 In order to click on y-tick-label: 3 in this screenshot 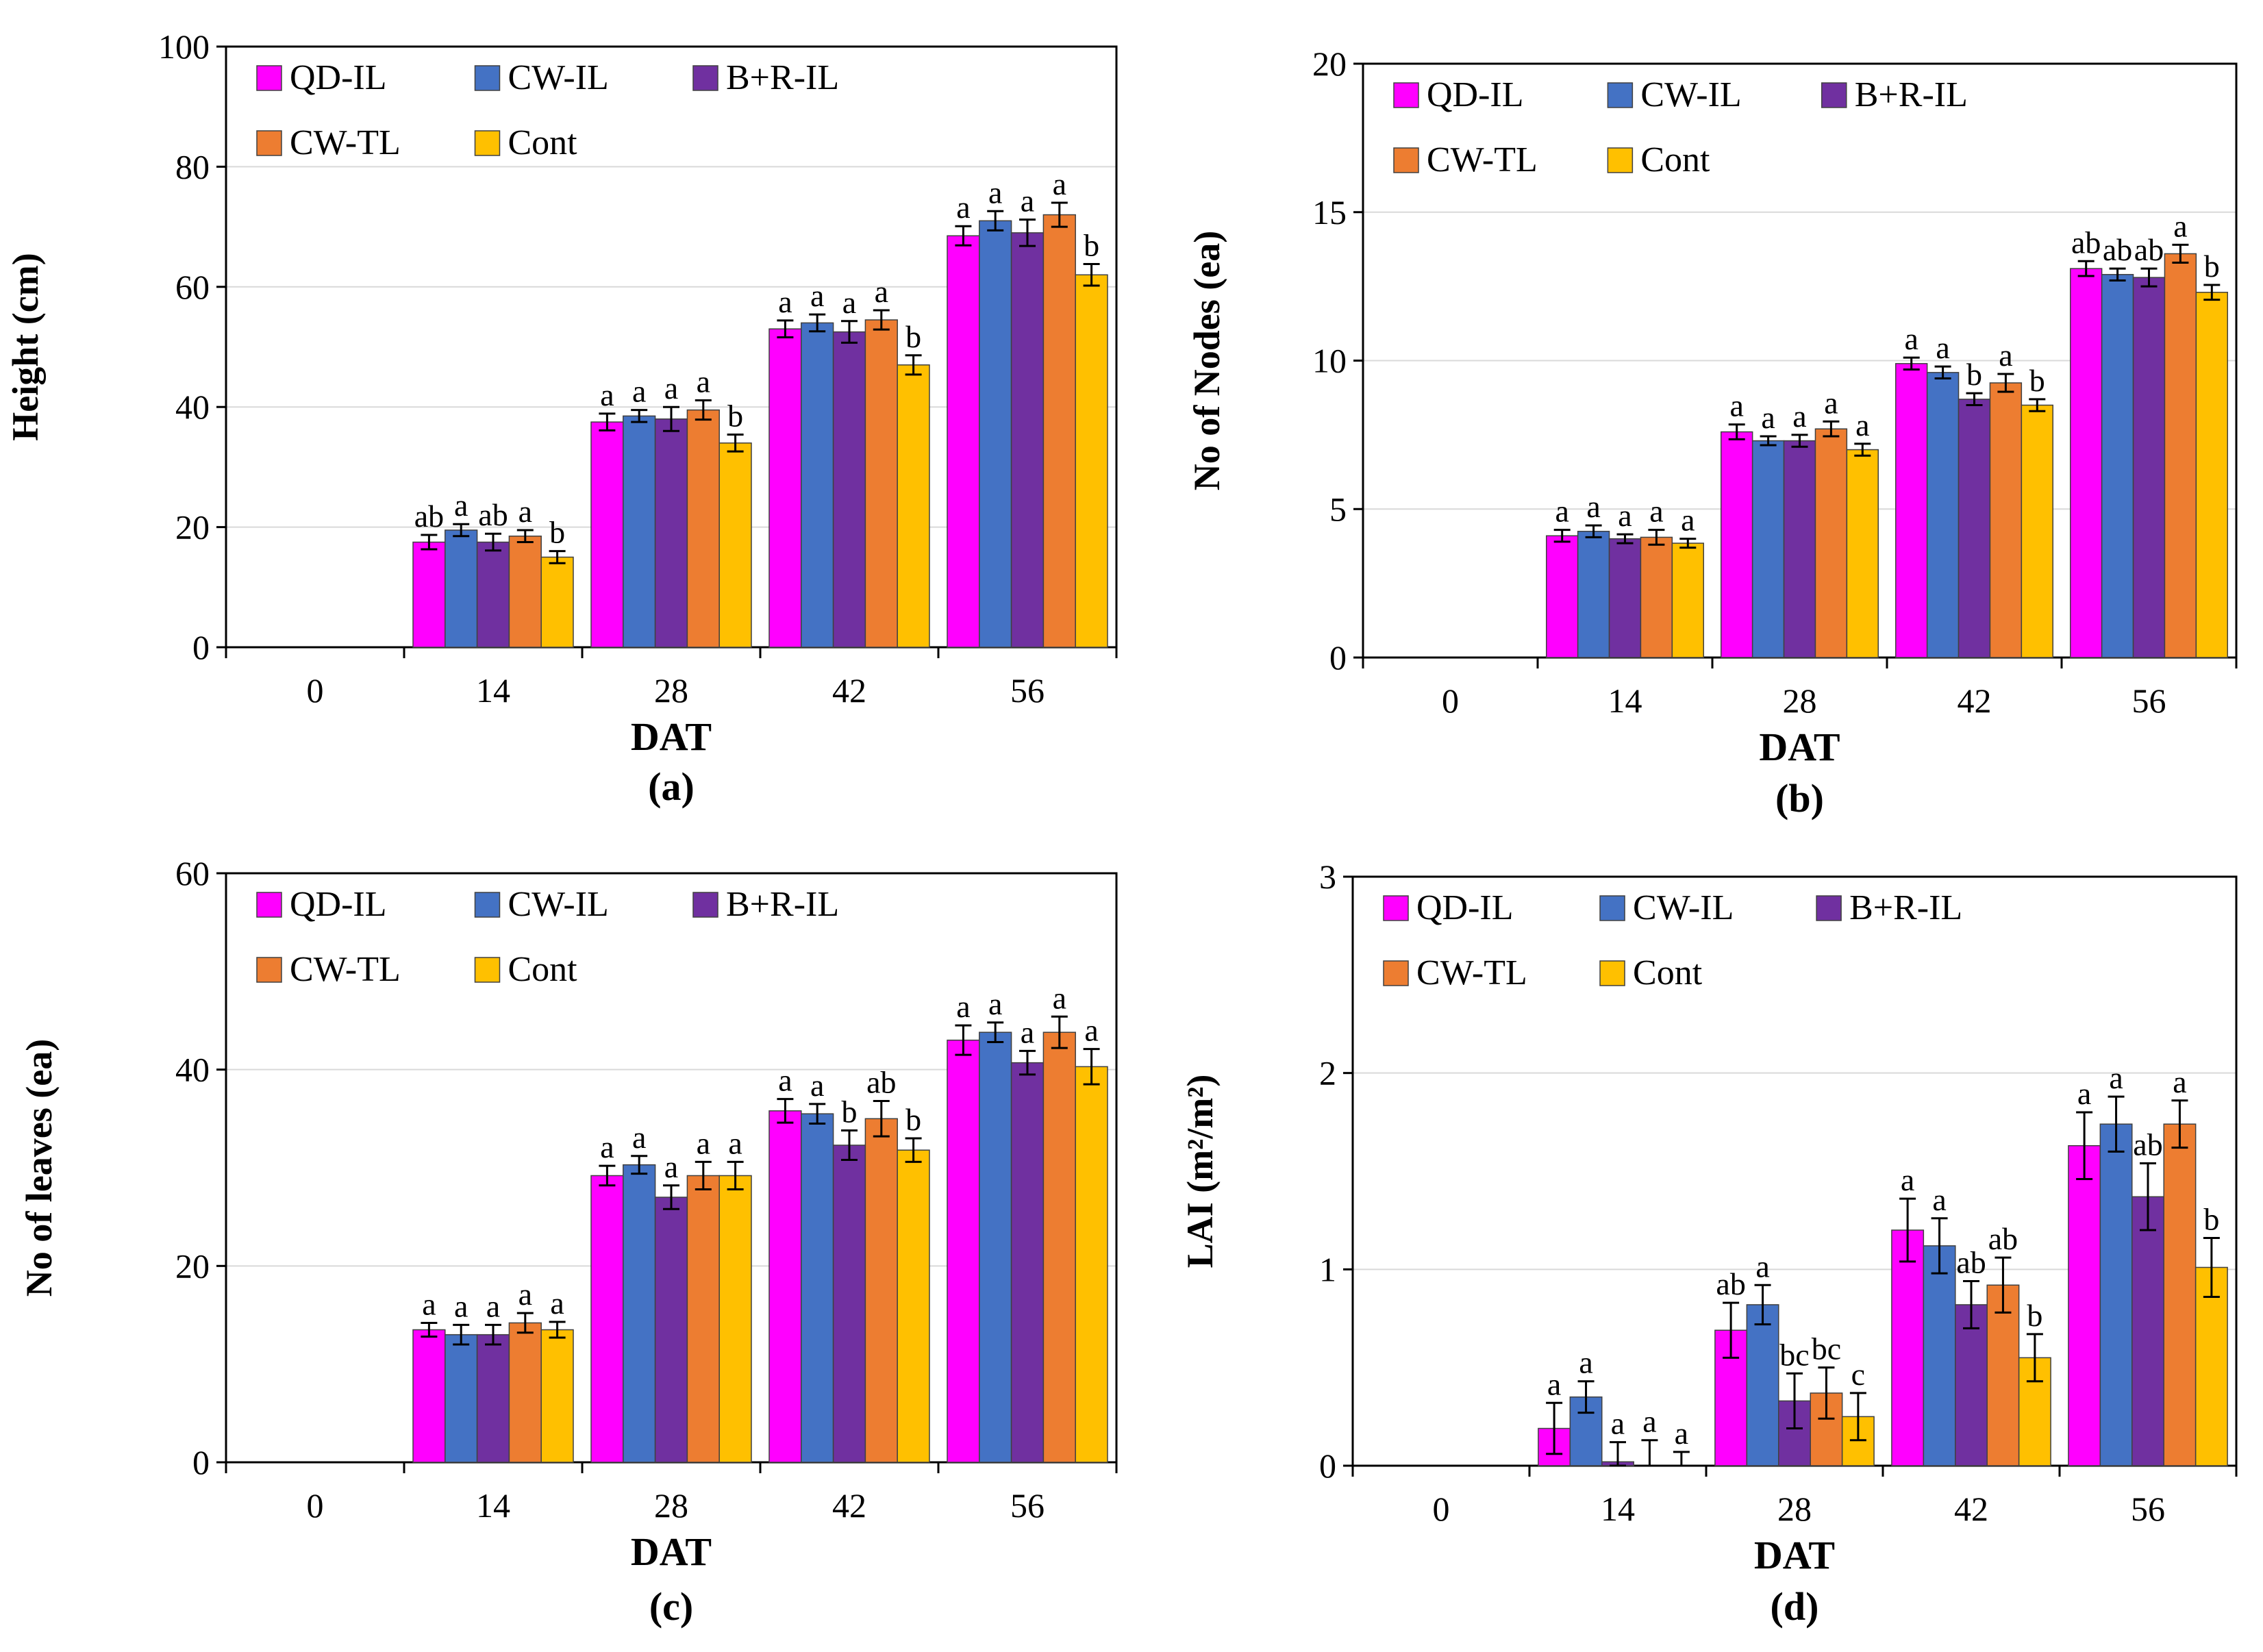, I will do `click(1327, 877)`.